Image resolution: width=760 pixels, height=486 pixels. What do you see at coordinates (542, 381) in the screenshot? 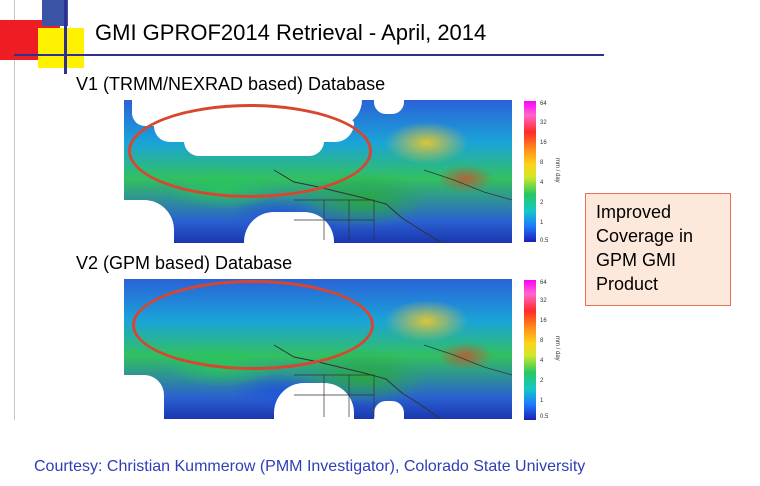
I see `colorbar-v2-tick: 2` at bounding box center [542, 381].